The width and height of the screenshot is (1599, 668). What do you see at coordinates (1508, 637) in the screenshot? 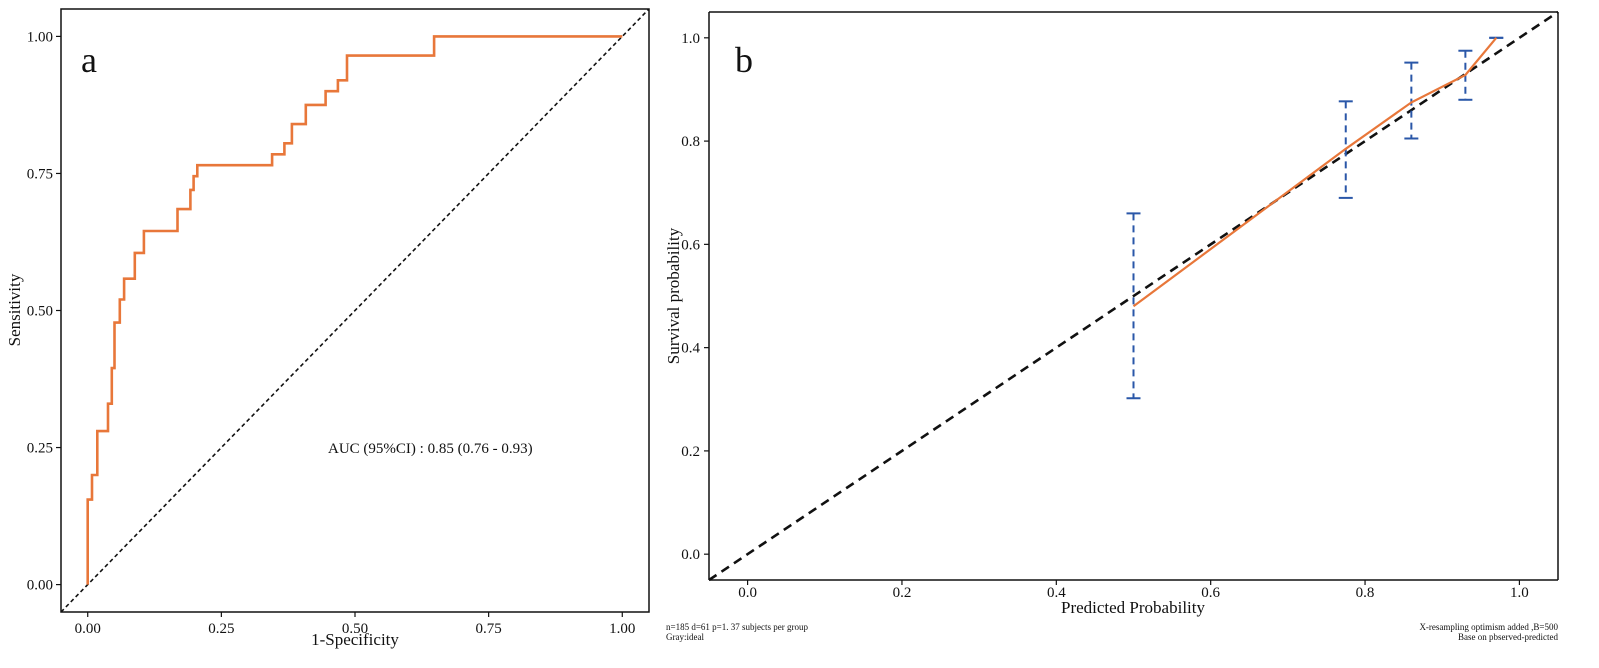
I see `panel-b-footnote-right-2: Base on pbserved-predicted` at bounding box center [1508, 637].